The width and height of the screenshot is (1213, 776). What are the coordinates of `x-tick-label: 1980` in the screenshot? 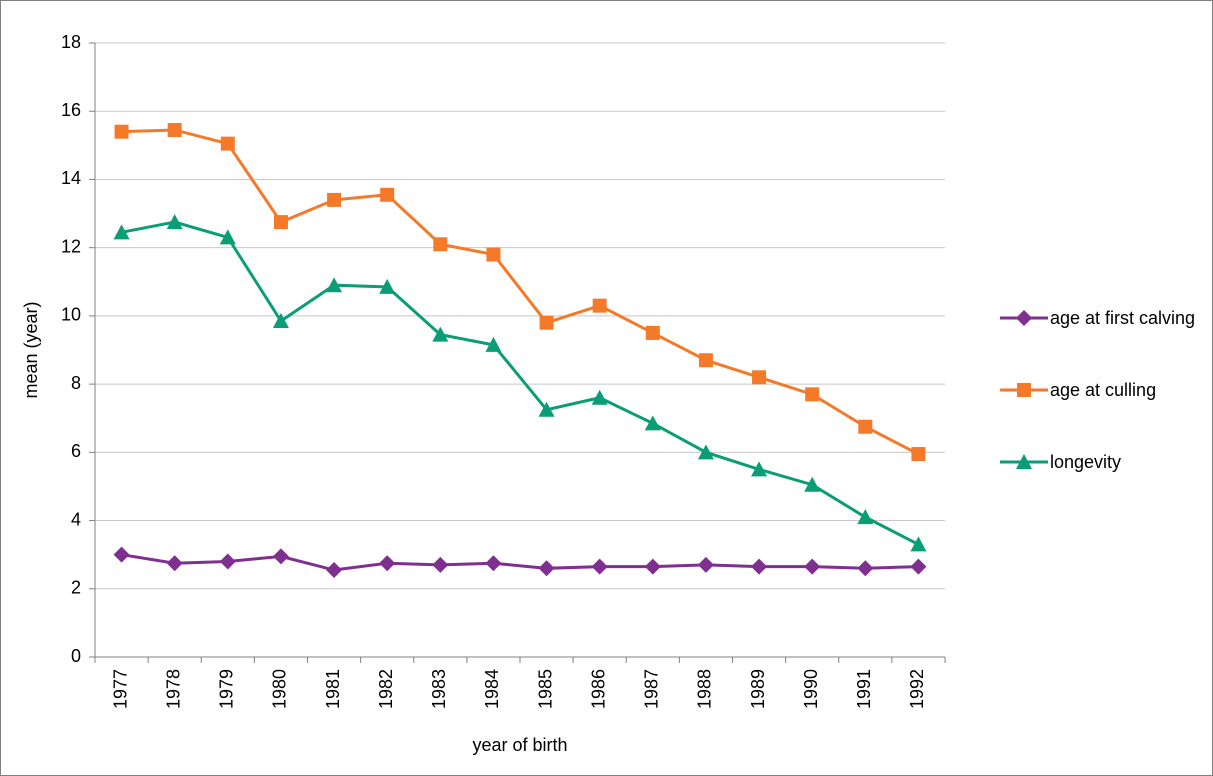 It's located at (280, 689).